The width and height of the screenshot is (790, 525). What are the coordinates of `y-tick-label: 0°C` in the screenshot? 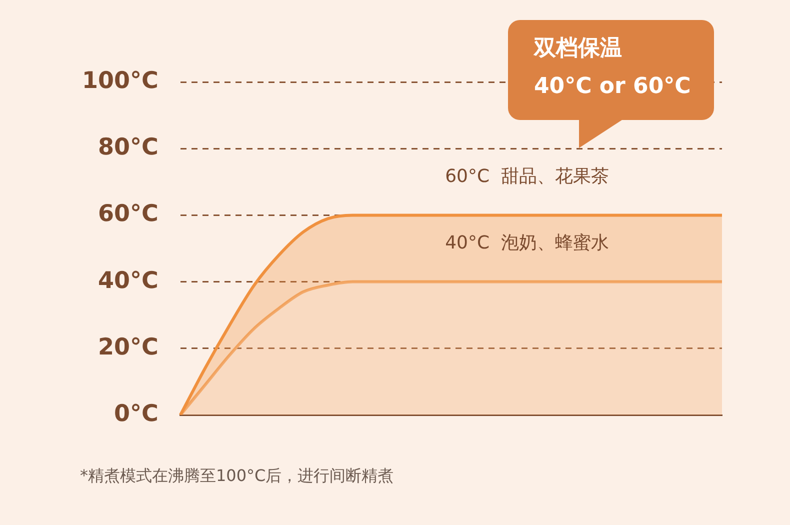 It's located at (136, 413).